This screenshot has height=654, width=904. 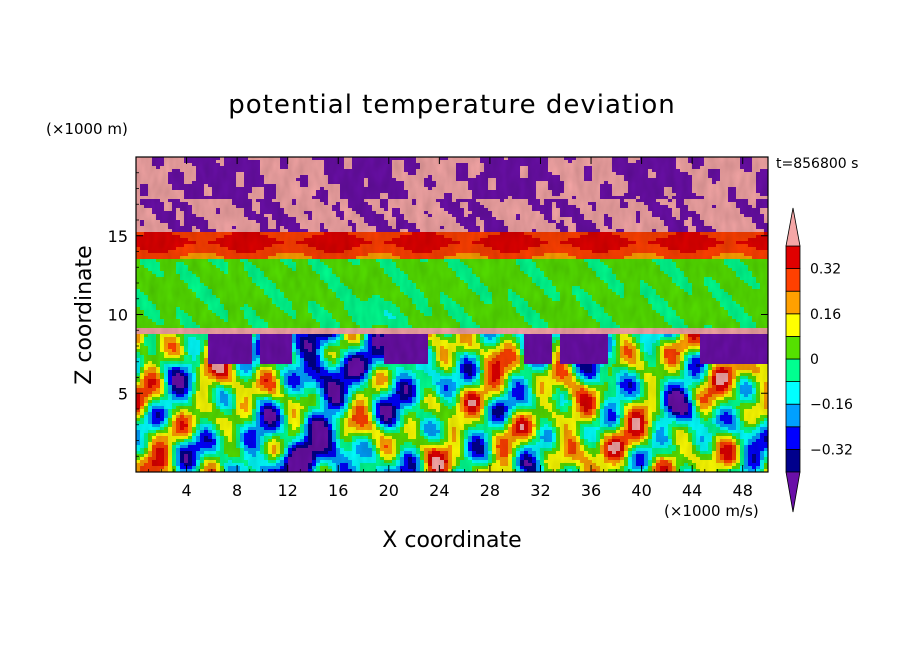 What do you see at coordinates (817, 164) in the screenshot?
I see `time-label: t=856800 s` at bounding box center [817, 164].